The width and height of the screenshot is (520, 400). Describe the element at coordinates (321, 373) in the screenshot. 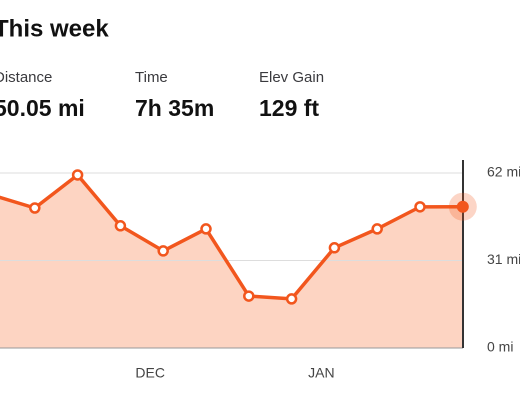

I see `x-tick-label: JAN` at that location.